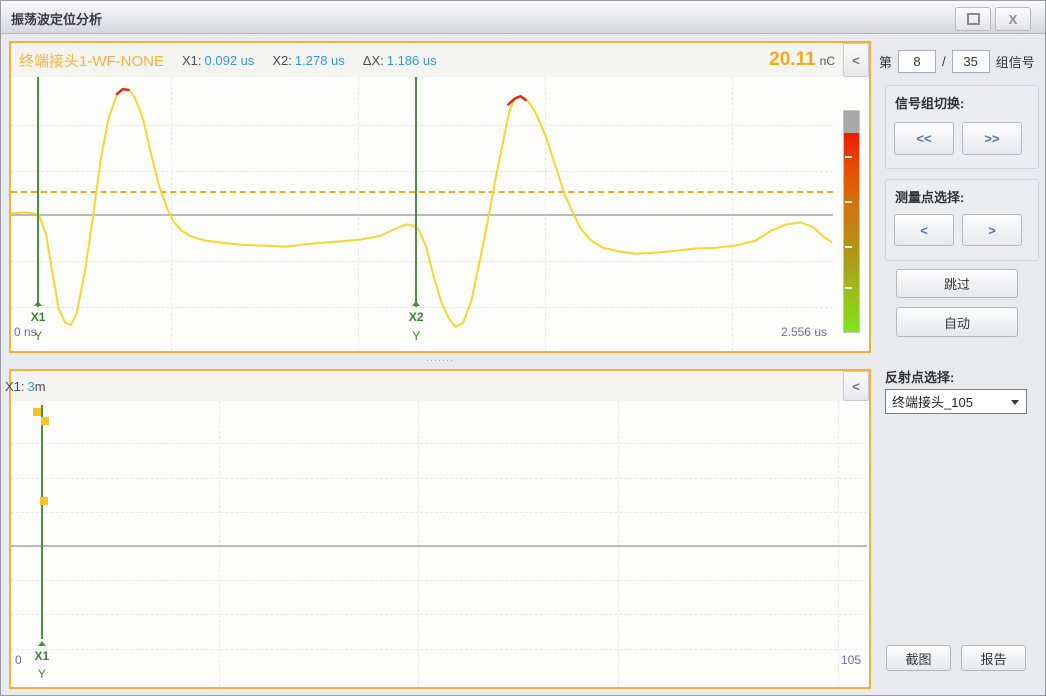 The width and height of the screenshot is (1046, 696). I want to click on splitter-handle-icon: ·······, so click(440, 360).